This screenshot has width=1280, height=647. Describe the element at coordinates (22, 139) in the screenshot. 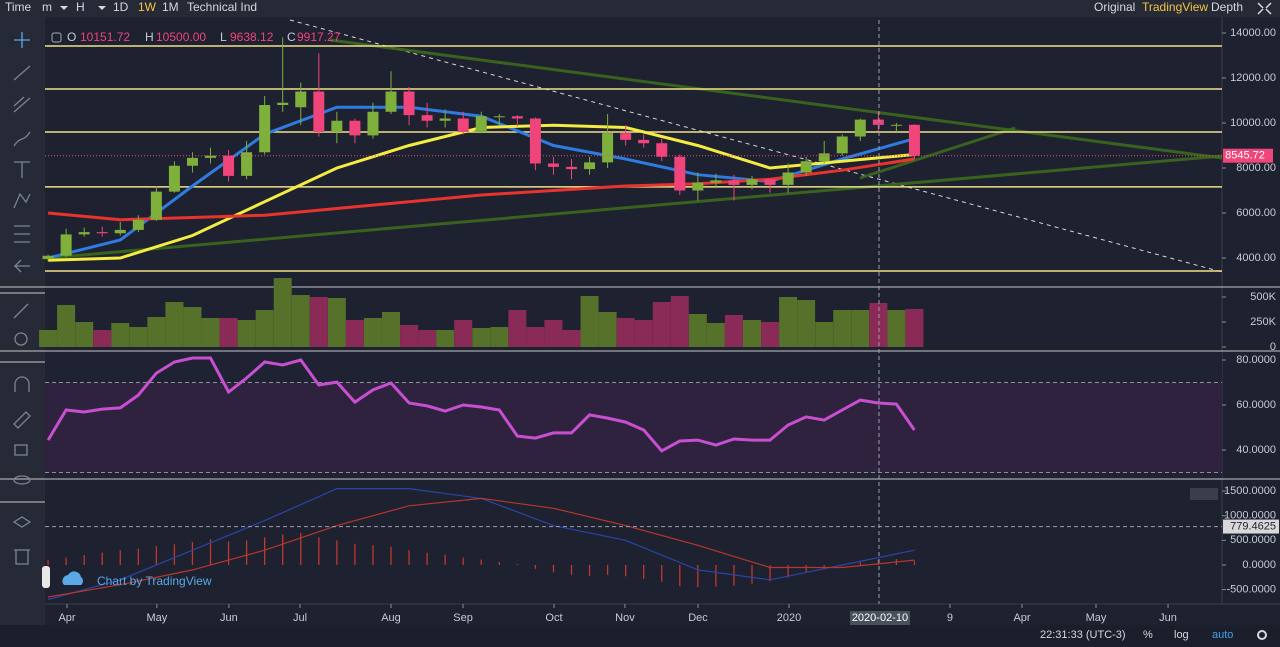

I see `brush-icon` at that location.